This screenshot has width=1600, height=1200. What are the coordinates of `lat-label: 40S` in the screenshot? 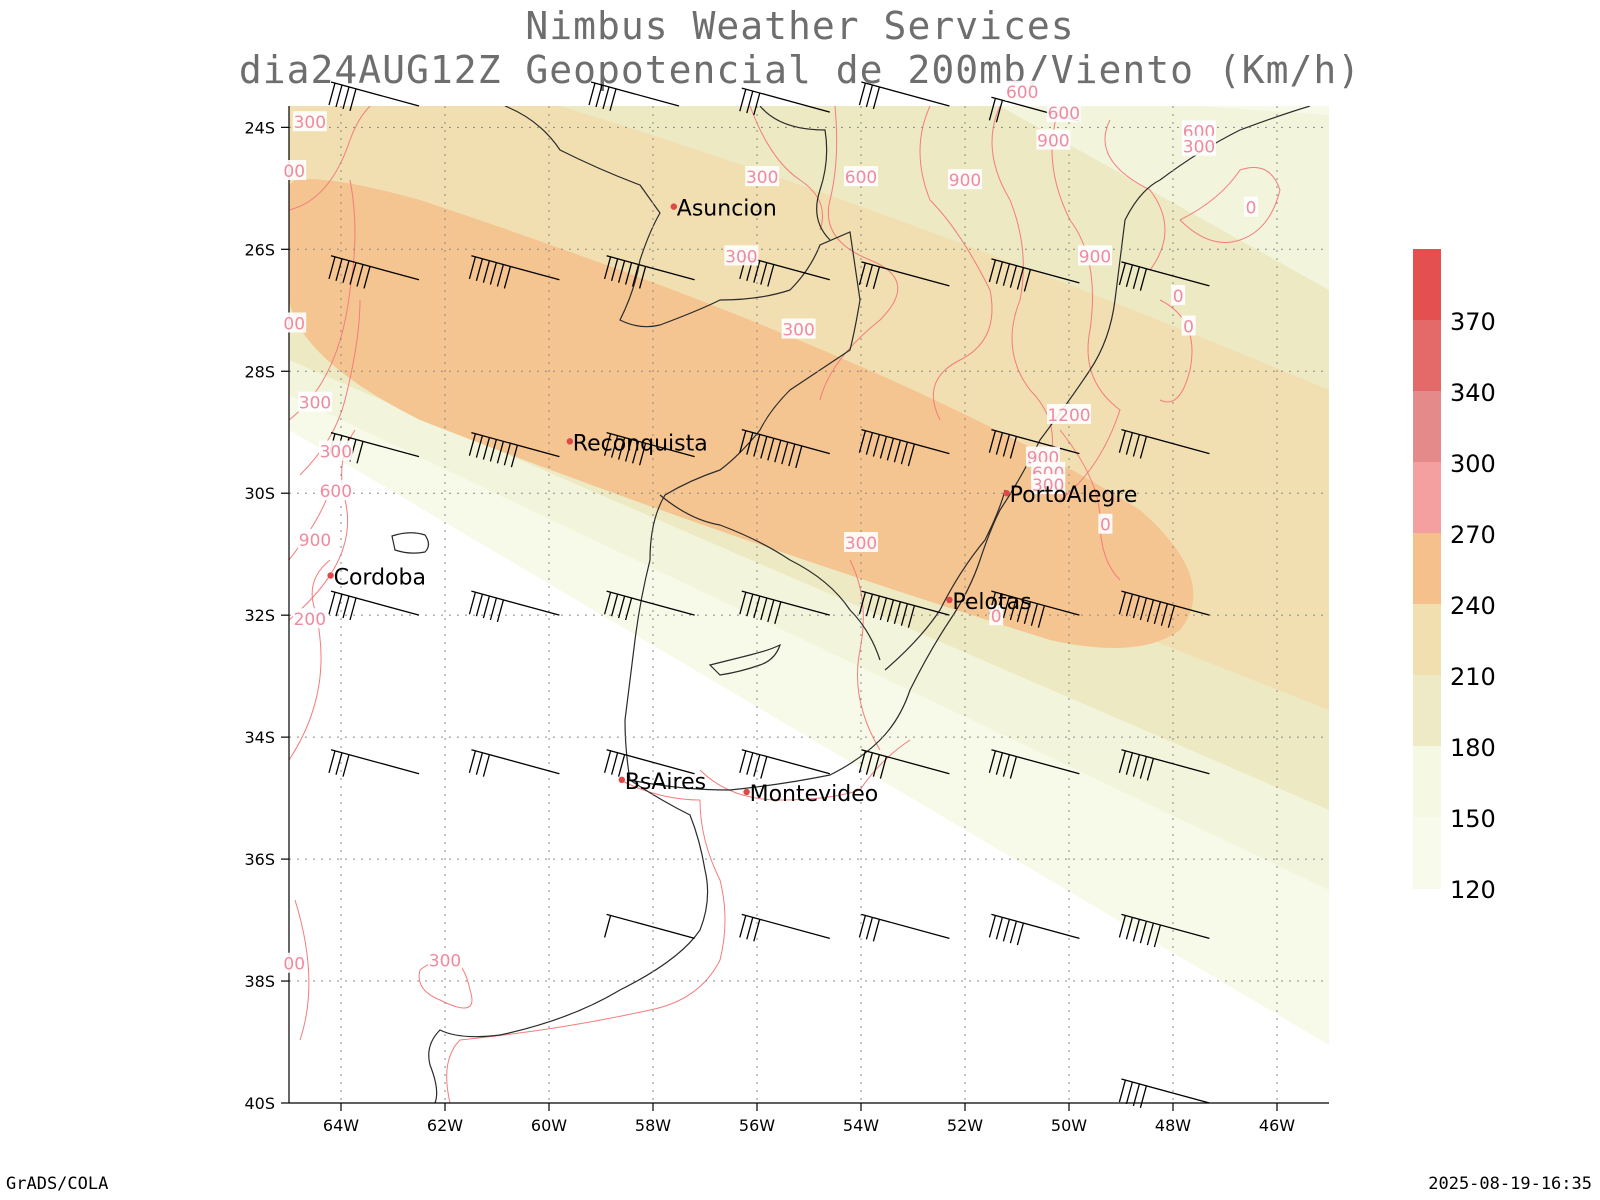 It's located at (259, 1103).